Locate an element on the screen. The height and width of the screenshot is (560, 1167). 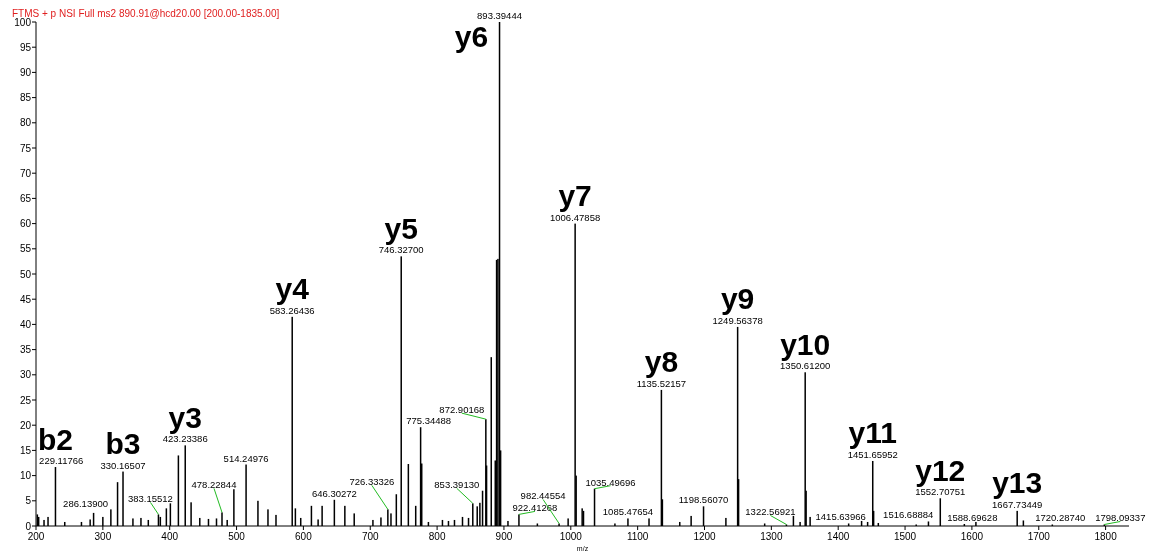
annotation: y13 is located at coordinates (1017, 483).